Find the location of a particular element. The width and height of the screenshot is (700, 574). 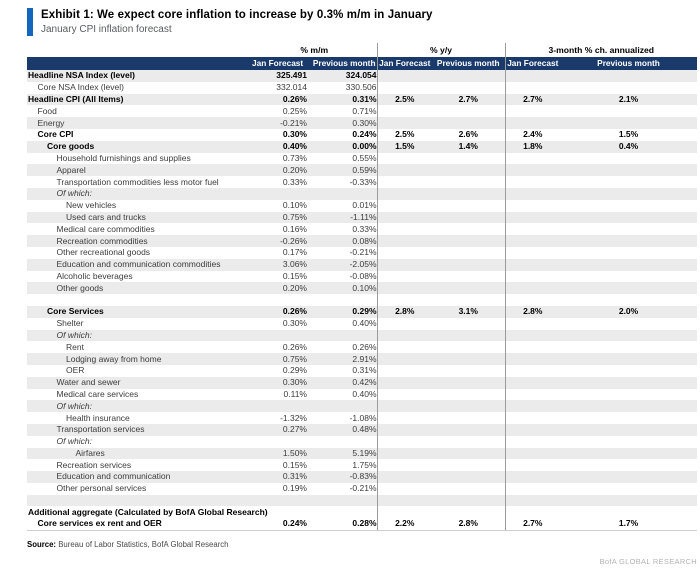

row-label: Medical care commodities is located at coordinates (105, 228).